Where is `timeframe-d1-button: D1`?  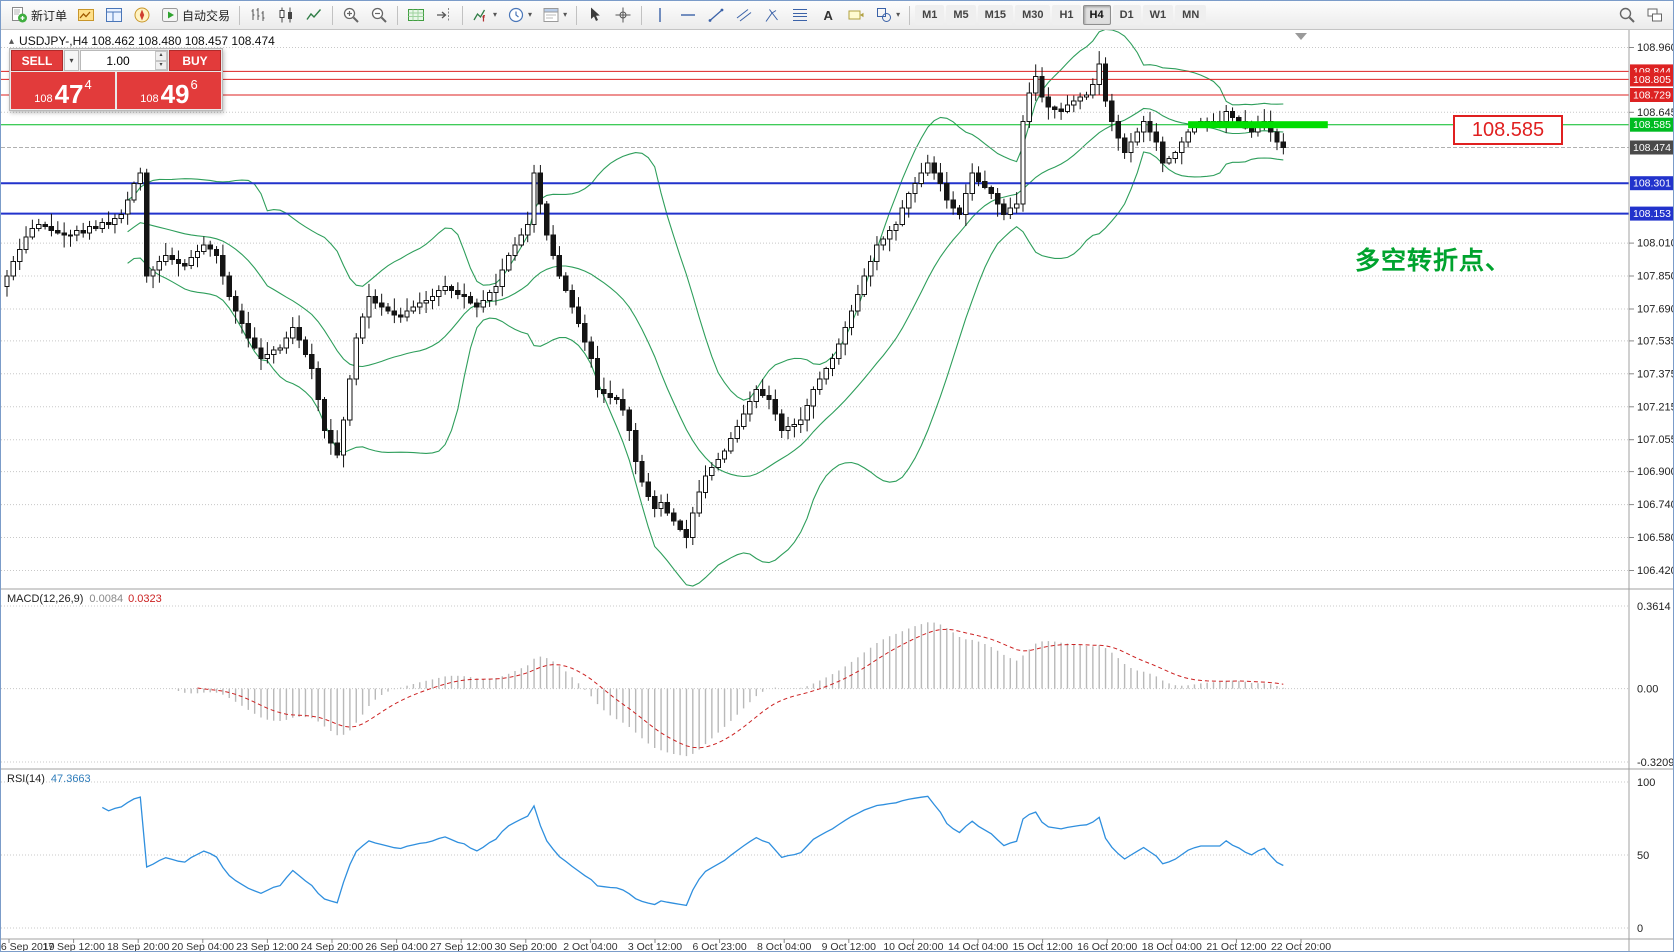 timeframe-d1-button: D1 is located at coordinates (1126, 15).